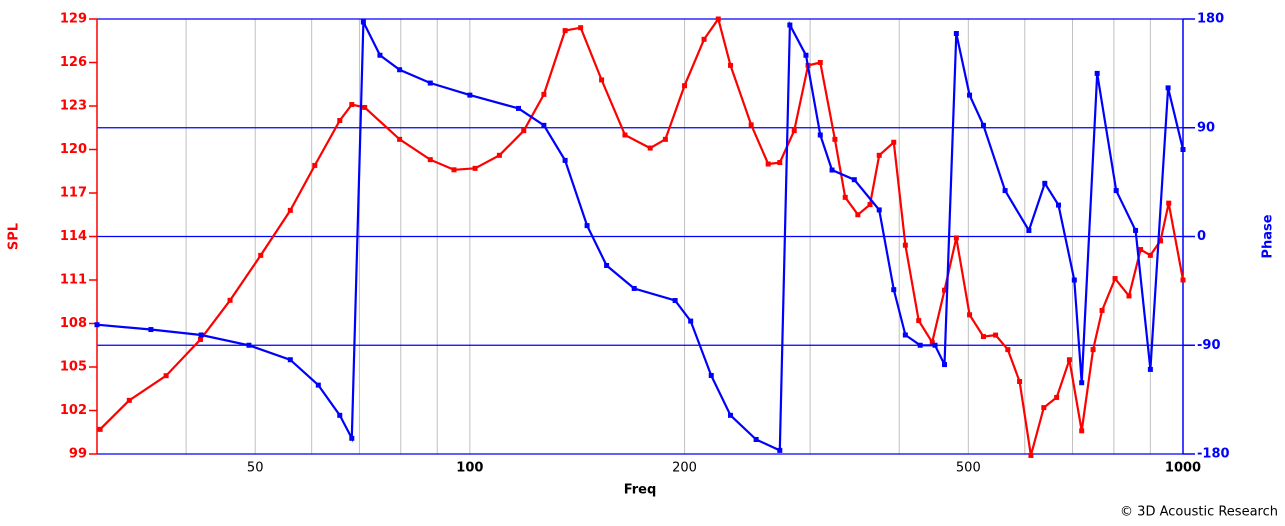 Image resolution: width=1285 pixels, height=526 pixels. I want to click on x-tick-label: 1000, so click(1183, 468).